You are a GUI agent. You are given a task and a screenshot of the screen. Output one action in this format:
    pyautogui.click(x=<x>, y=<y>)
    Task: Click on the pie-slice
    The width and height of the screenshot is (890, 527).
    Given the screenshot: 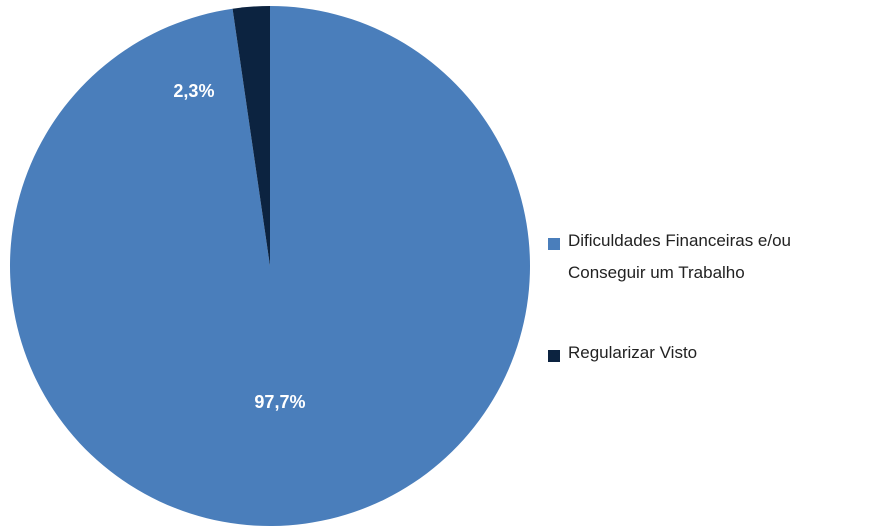 What is the action you would take?
    pyautogui.click(x=251, y=136)
    